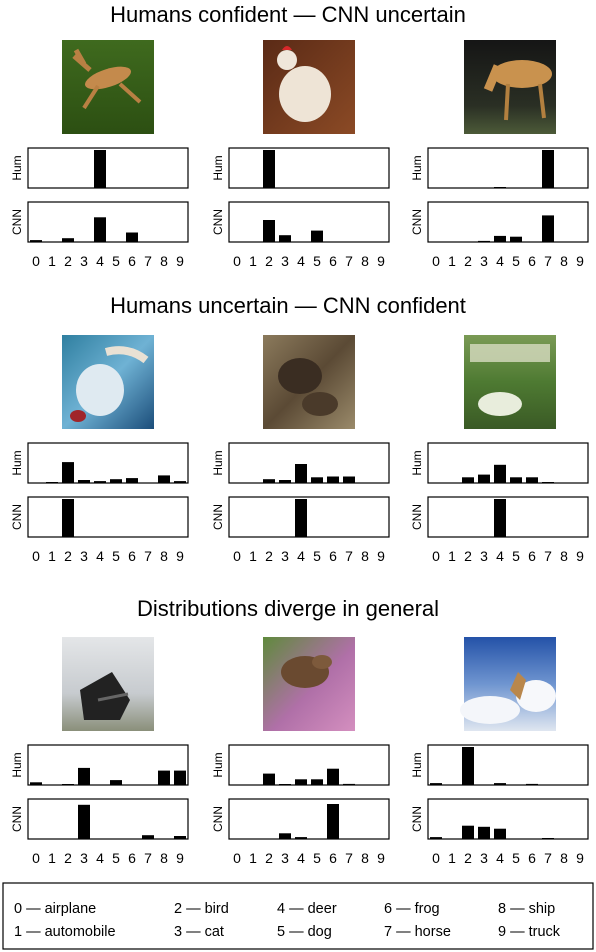 This screenshot has width=596, height=952. I want to click on thumbnail-white-rooster, so click(309, 87).